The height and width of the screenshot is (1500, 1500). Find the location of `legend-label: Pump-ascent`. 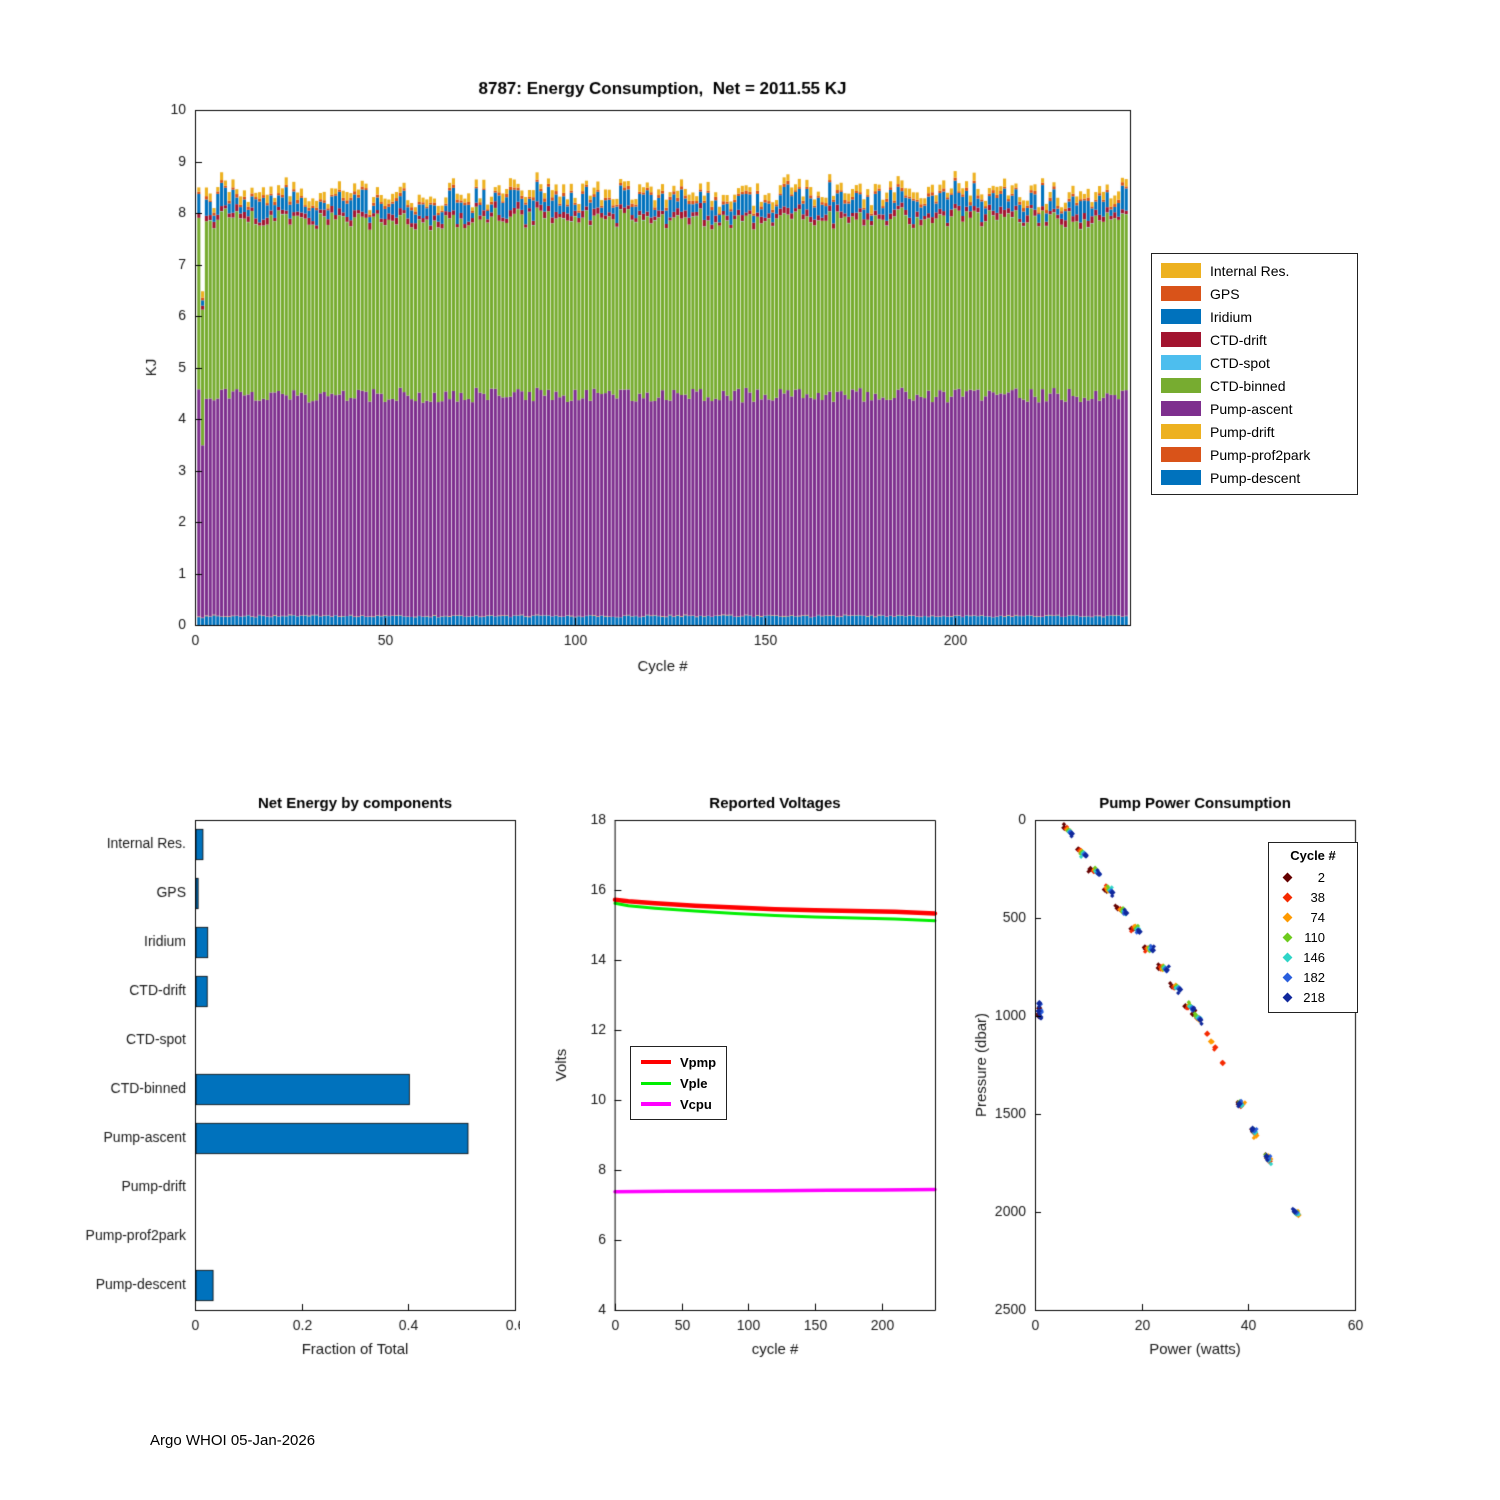

legend-label: Pump-ascent is located at coordinates (1251, 408).